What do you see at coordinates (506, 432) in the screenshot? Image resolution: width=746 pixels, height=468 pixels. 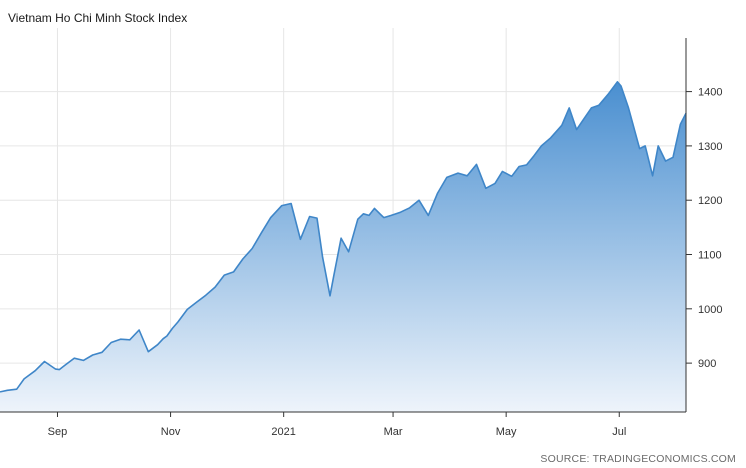 I see `x-tick-label: May` at bounding box center [506, 432].